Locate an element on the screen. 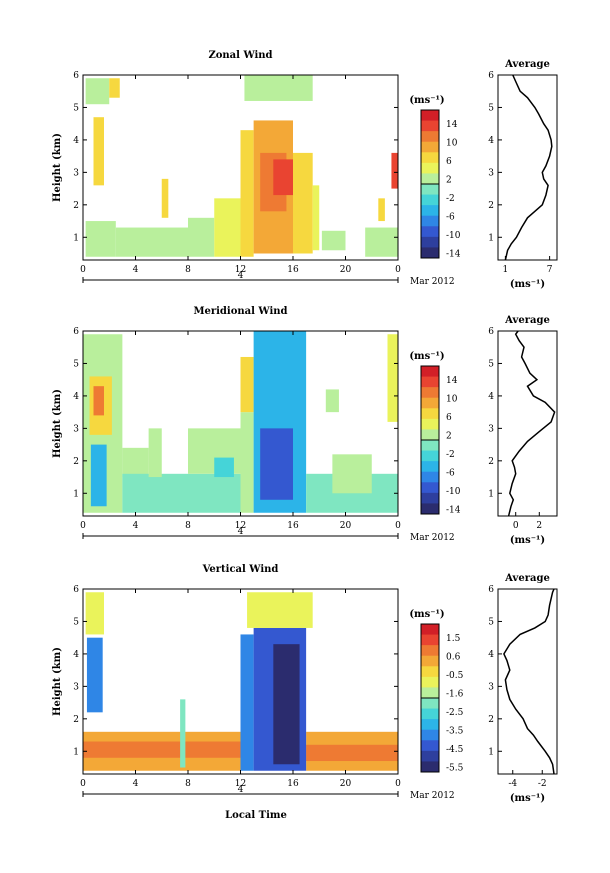  panel-title: Zonal Wind is located at coordinates (240, 55).